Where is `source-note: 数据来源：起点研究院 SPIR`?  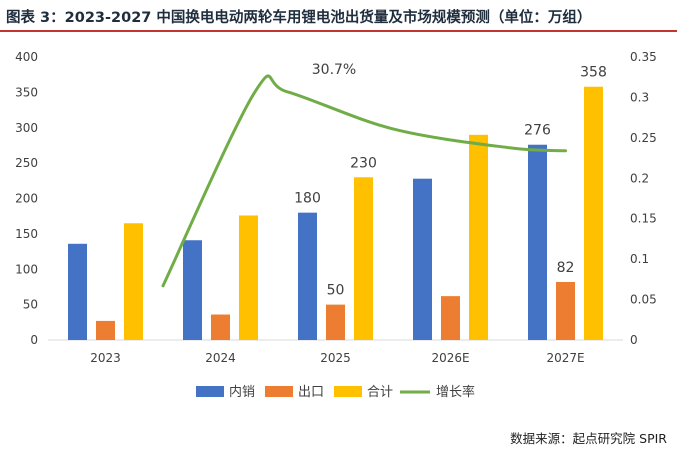 source-note: 数据来源：起点研究院 SPIR is located at coordinates (588, 438).